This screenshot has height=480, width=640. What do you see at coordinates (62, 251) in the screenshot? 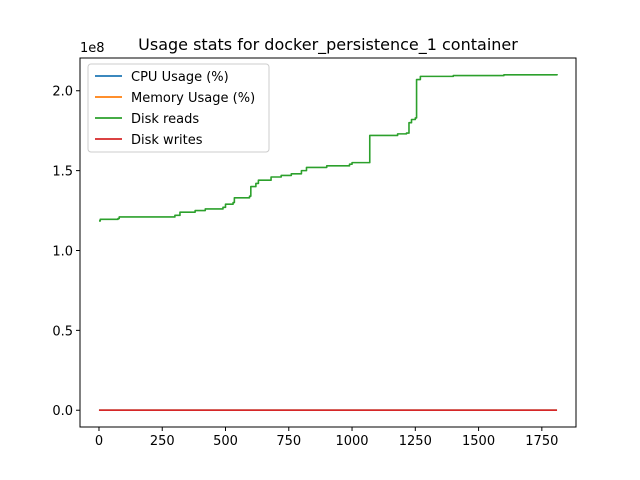
I see `y-tick-label: 1.0` at bounding box center [62, 251].